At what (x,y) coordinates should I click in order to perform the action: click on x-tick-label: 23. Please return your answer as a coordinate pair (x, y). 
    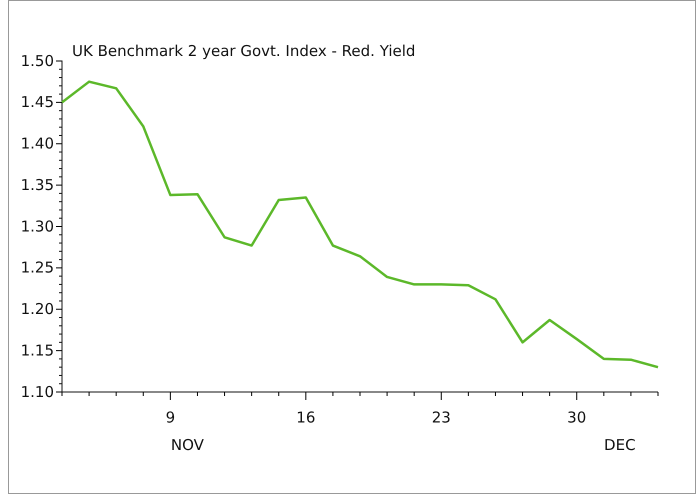
    Looking at the image, I should click on (441, 417).